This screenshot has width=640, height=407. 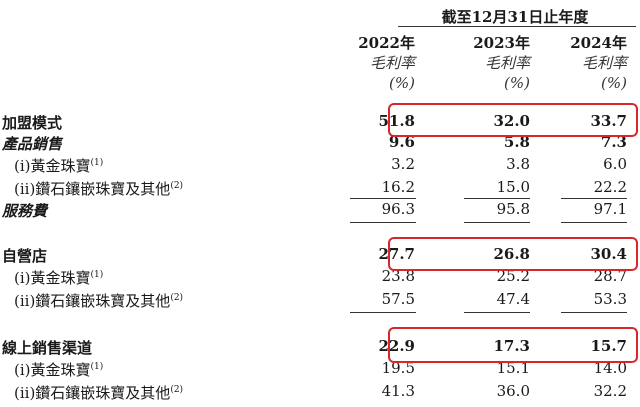 I want to click on metric-2023-header: 毛利率, so click(x=507, y=63).